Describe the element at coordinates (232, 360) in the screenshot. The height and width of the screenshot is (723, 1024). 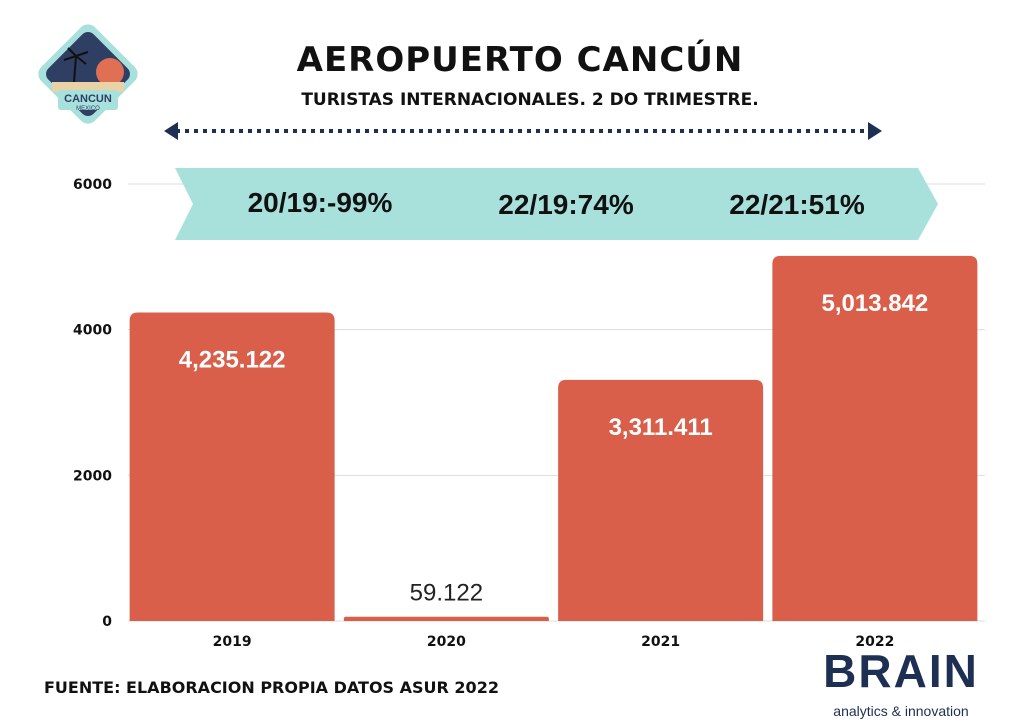
I see `bar-value-label: 4,235.122` at that location.